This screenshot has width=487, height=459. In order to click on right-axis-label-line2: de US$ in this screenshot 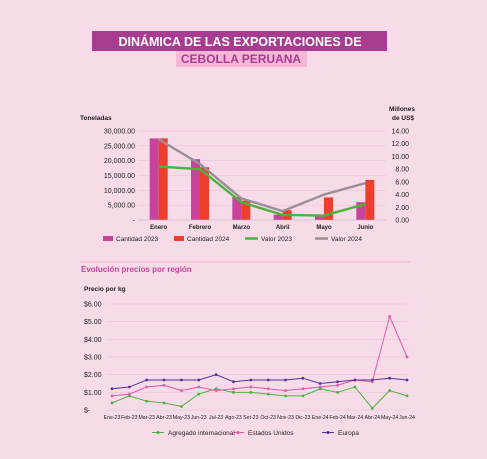, I will do `click(403, 118)`.